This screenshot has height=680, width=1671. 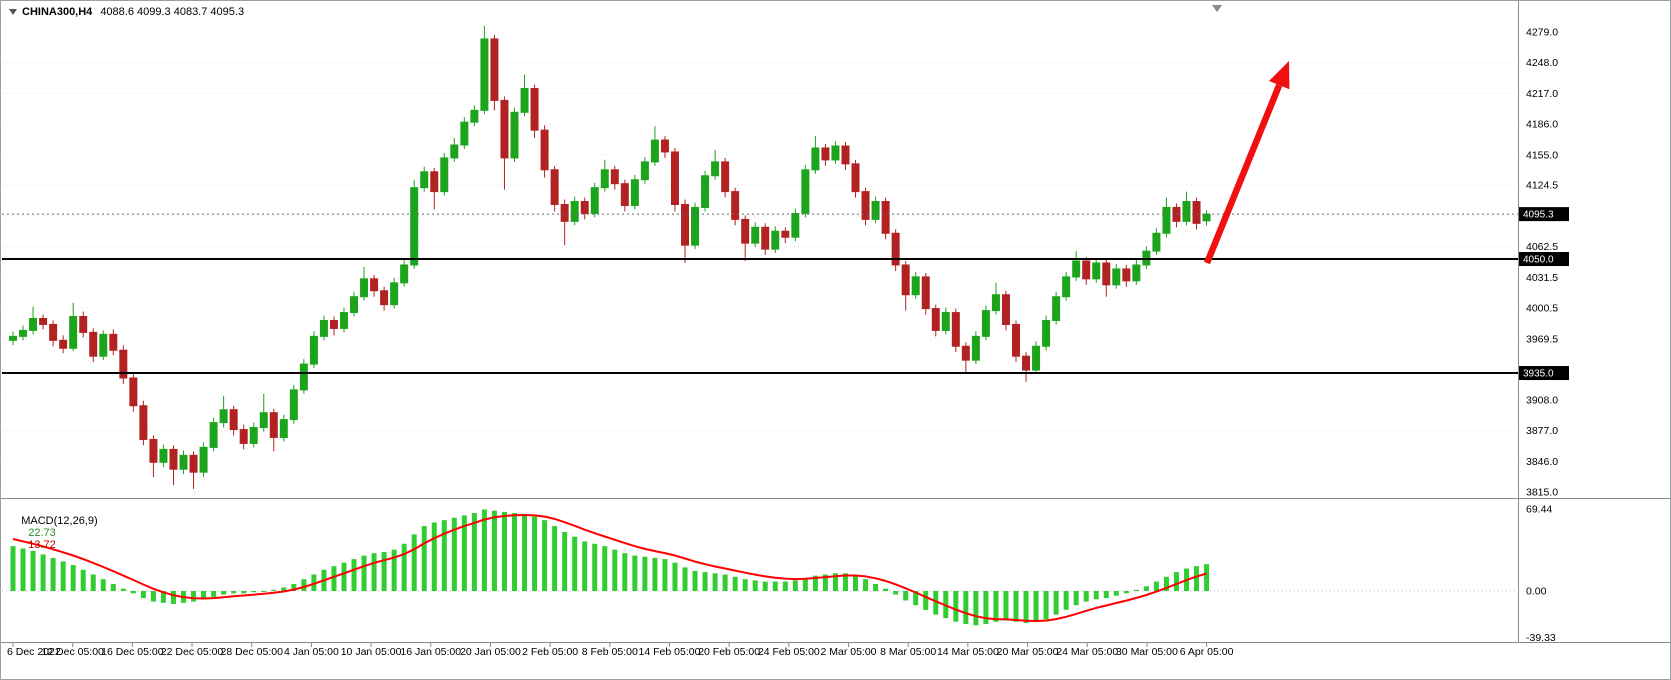 What do you see at coordinates (1542, 125) in the screenshot?
I see `price-axis-label: 4186.0` at bounding box center [1542, 125].